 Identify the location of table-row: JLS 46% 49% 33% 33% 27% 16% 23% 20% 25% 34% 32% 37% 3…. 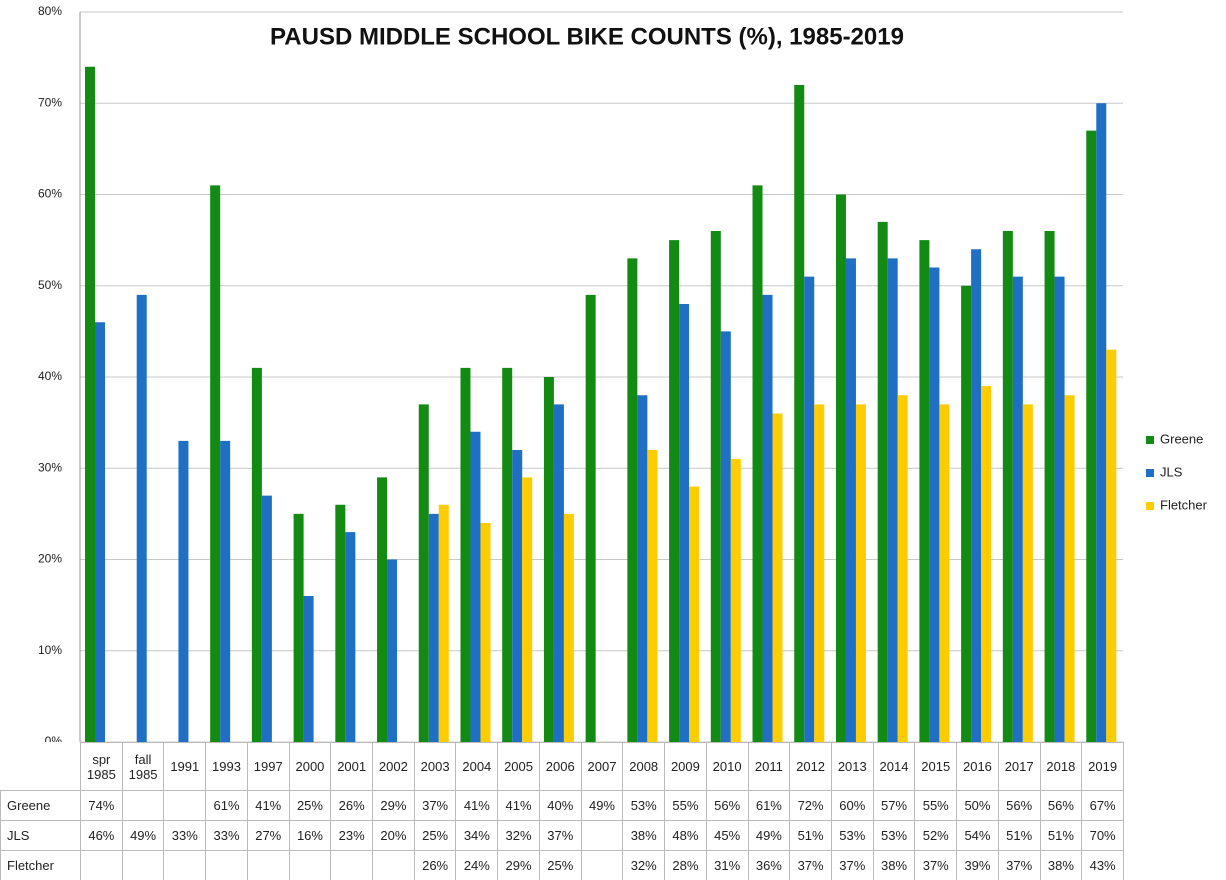
(562, 835).